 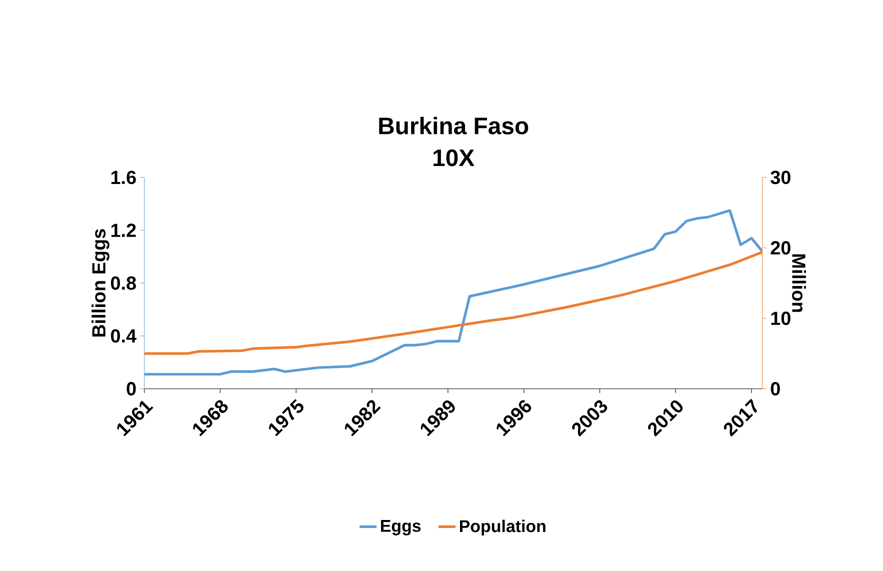 What do you see at coordinates (401, 528) in the screenshot?
I see `legend-label: Eggs` at bounding box center [401, 528].